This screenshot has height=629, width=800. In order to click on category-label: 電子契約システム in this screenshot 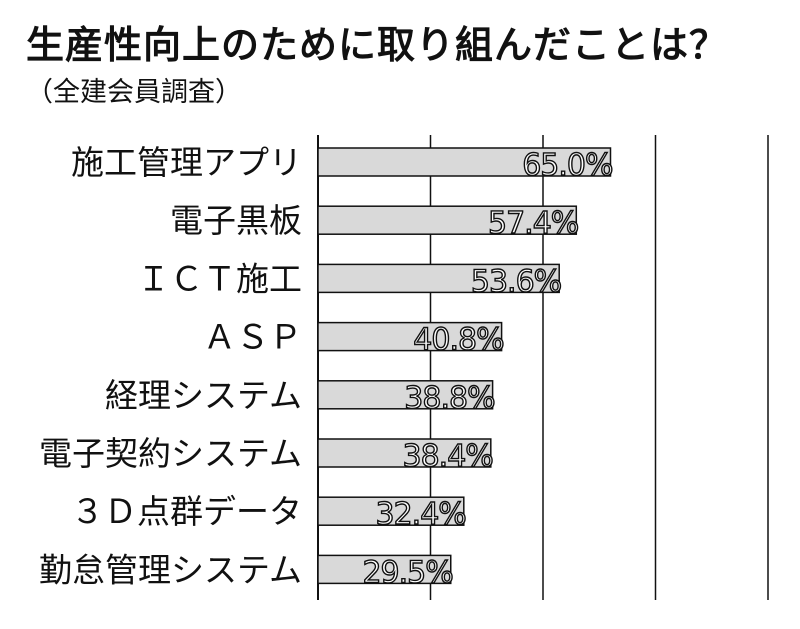, I will do `click(170, 453)`.